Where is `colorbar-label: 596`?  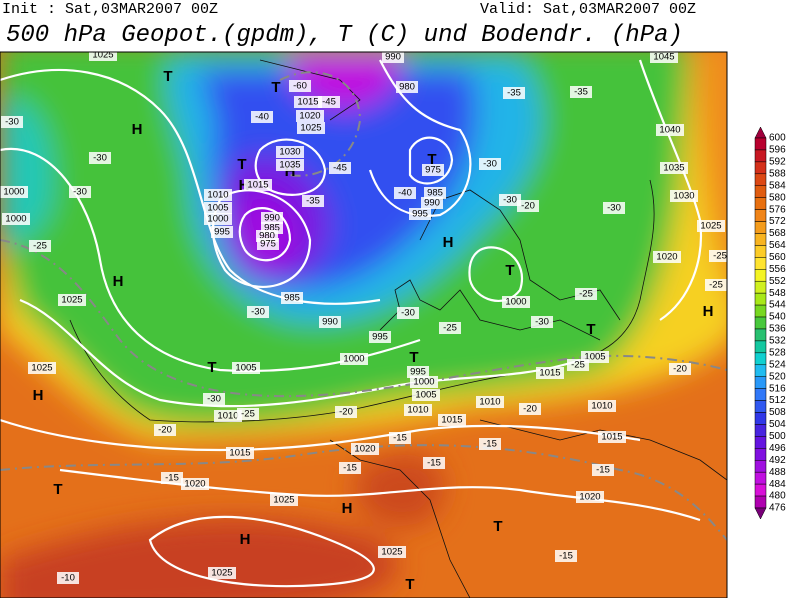
colorbar-label: 596 is located at coordinates (777, 150).